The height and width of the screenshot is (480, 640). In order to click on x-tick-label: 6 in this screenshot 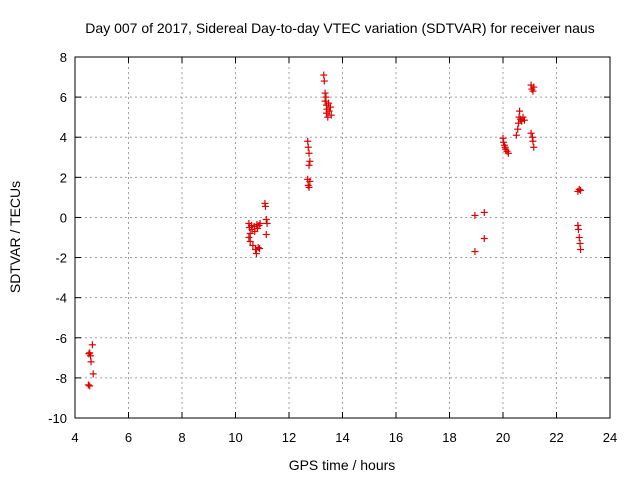, I will do `click(128, 437)`.